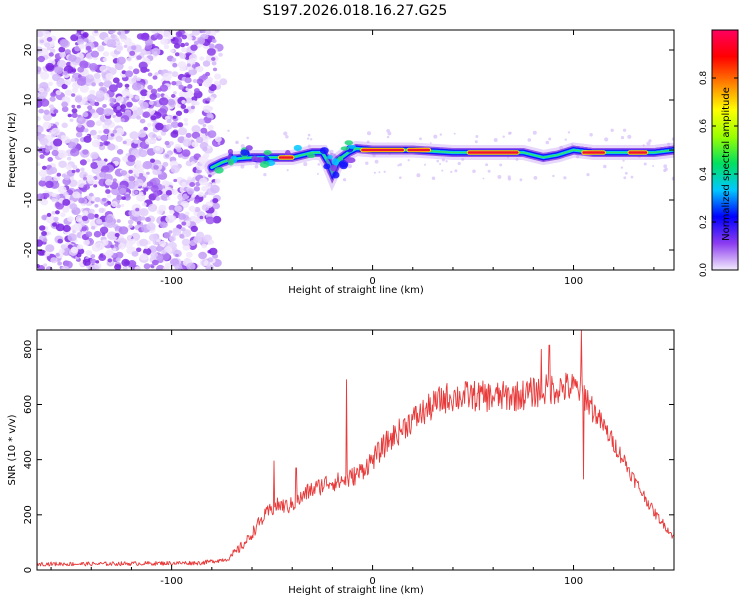 This screenshot has height=600, width=750. What do you see at coordinates (171, 581) in the screenshot?
I see `snr-x-tick-label: -100` at bounding box center [171, 581].